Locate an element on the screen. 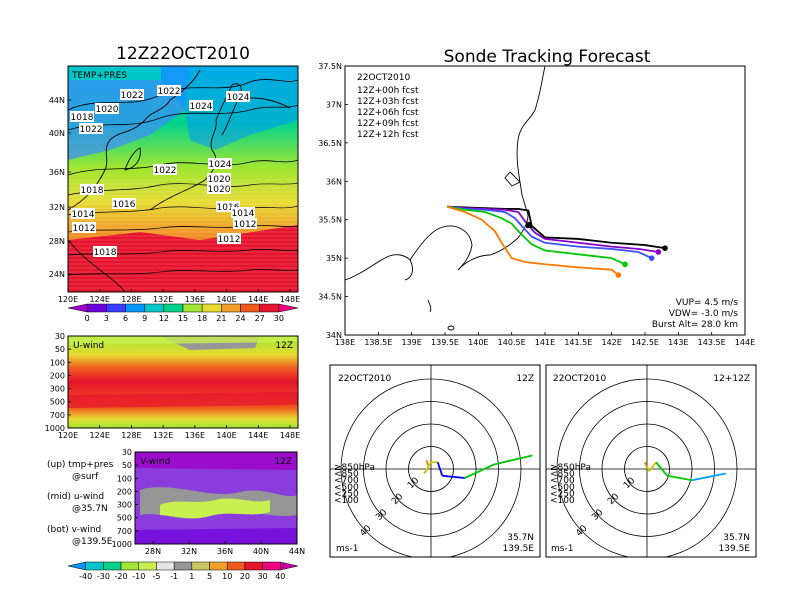 The image size is (792, 612). v-x-ticks: 28N 32N 36N 40N 44N is located at coordinates (225, 548).